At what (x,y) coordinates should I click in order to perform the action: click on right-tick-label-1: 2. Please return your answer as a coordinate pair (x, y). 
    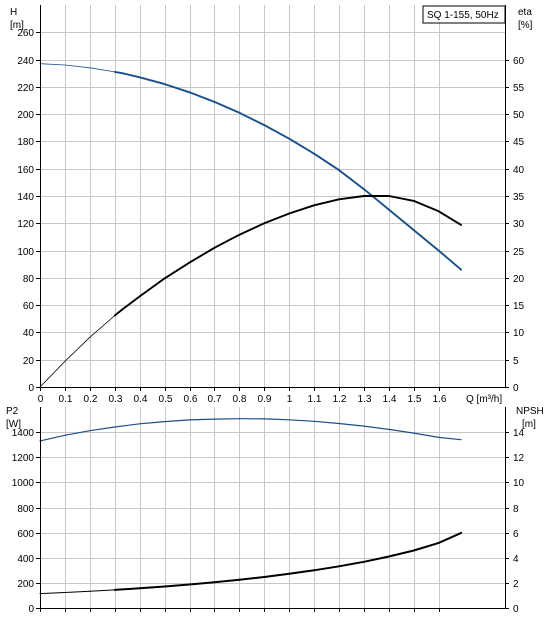
    Looking at the image, I should click on (516, 584).